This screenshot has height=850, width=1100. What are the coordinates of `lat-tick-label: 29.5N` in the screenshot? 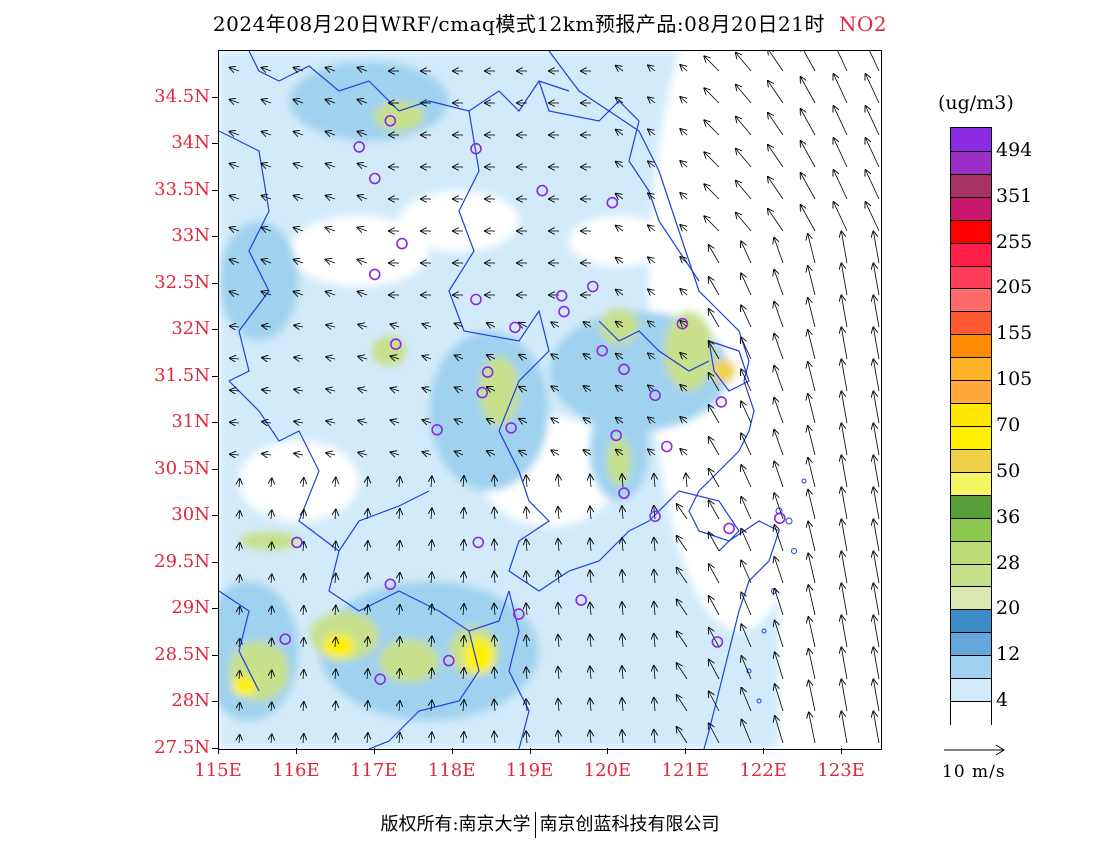 It's located at (182, 561).